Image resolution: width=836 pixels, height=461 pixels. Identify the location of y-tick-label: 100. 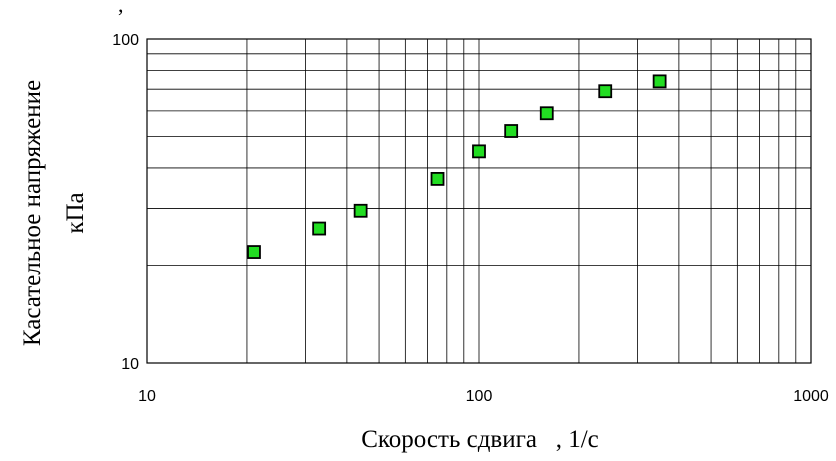
(125, 40).